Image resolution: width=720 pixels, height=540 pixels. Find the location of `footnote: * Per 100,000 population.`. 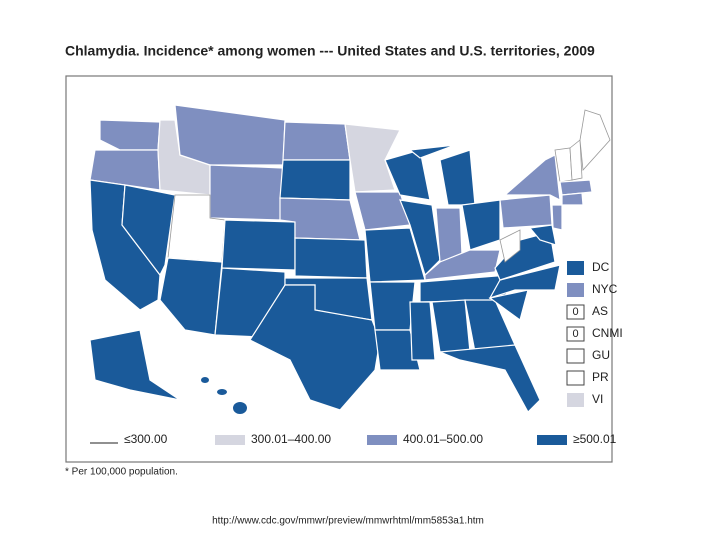

footnote: * Per 100,000 population. is located at coordinates (121, 472).